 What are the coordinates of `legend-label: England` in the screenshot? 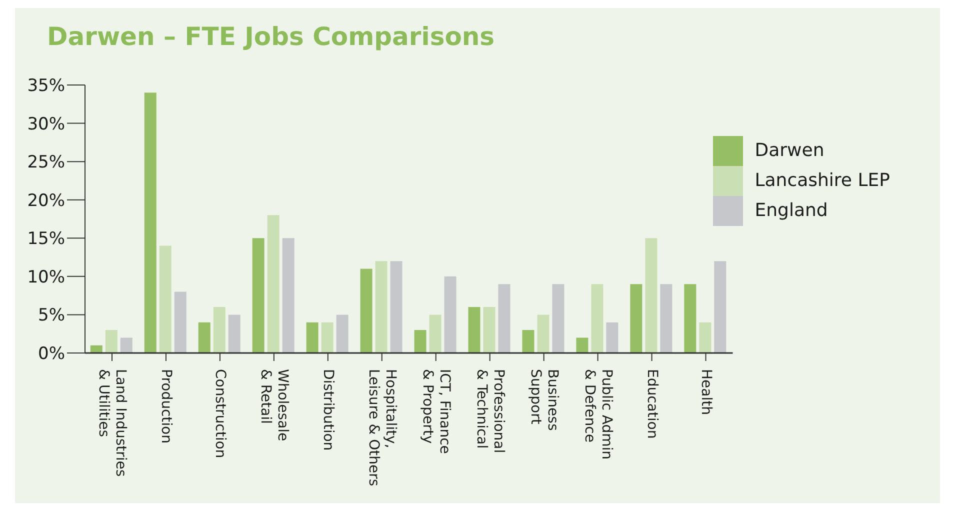 It's located at (791, 210).